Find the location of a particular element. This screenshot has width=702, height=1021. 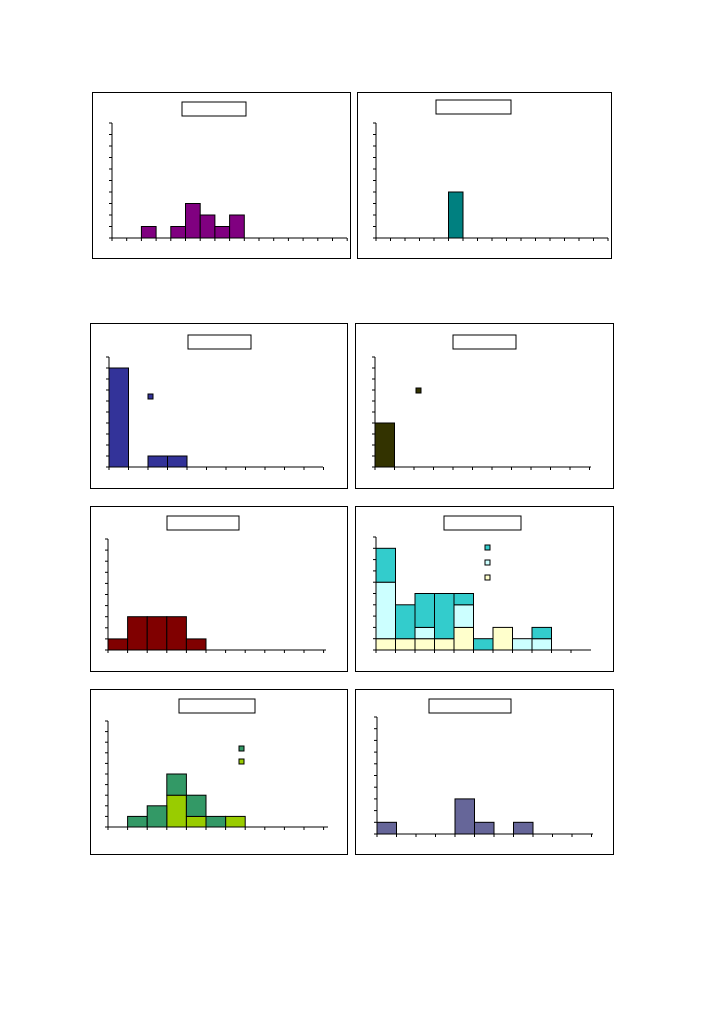

chart-5-svg is located at coordinates (215, 584).